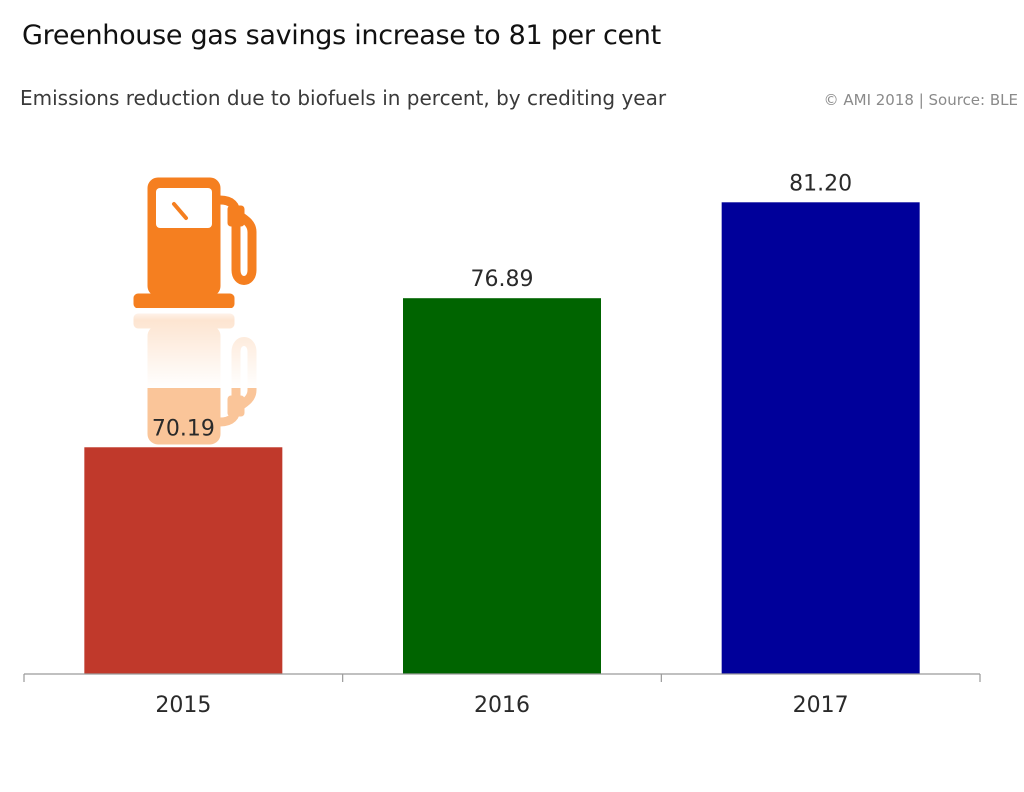 This screenshot has height=792, width=1024. I want to click on bar-2015, so click(183, 560).